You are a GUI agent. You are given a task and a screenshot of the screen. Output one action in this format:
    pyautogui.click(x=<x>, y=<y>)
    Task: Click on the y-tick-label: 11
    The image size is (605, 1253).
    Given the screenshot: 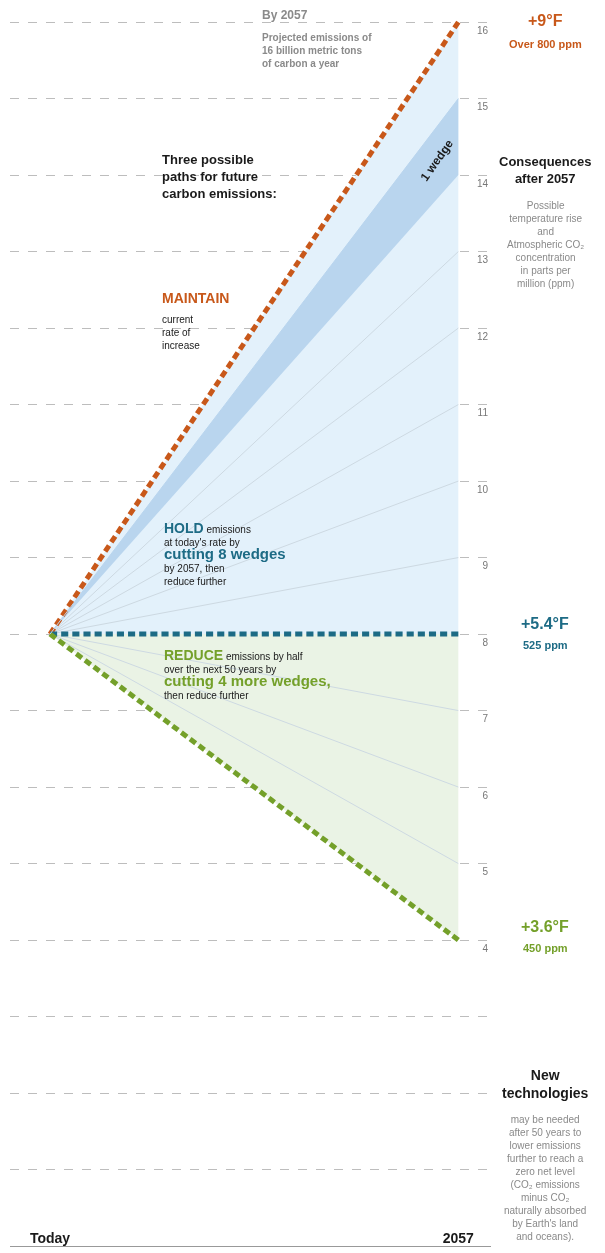 What is the action you would take?
    pyautogui.click(x=483, y=413)
    